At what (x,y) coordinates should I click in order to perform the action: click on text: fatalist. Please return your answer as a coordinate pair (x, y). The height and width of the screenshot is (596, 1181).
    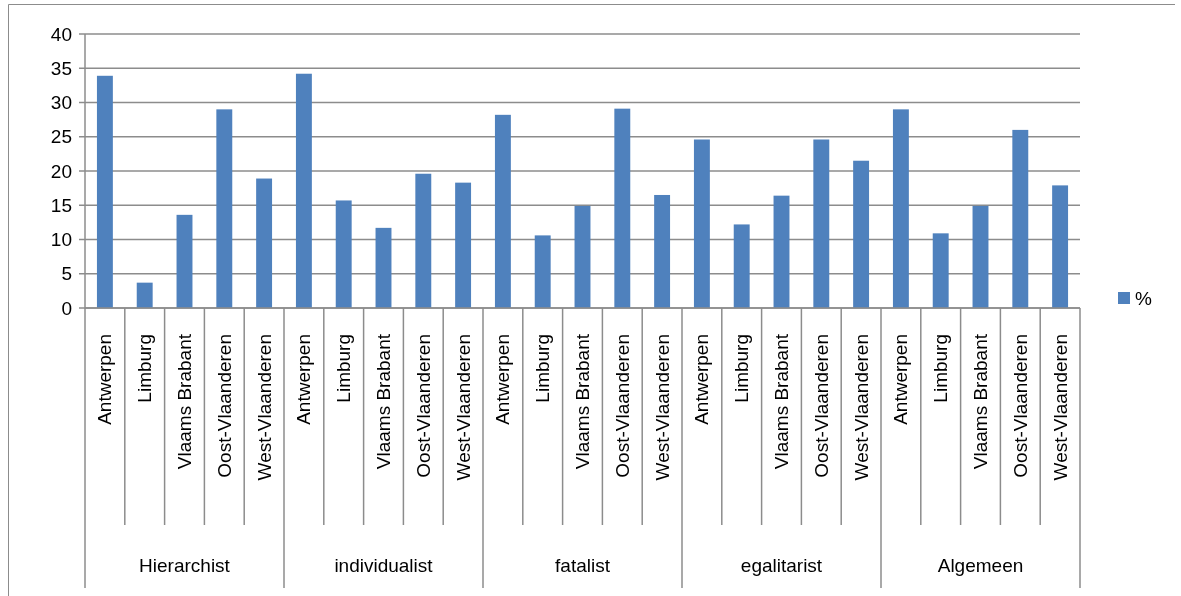
    Looking at the image, I should click on (583, 565).